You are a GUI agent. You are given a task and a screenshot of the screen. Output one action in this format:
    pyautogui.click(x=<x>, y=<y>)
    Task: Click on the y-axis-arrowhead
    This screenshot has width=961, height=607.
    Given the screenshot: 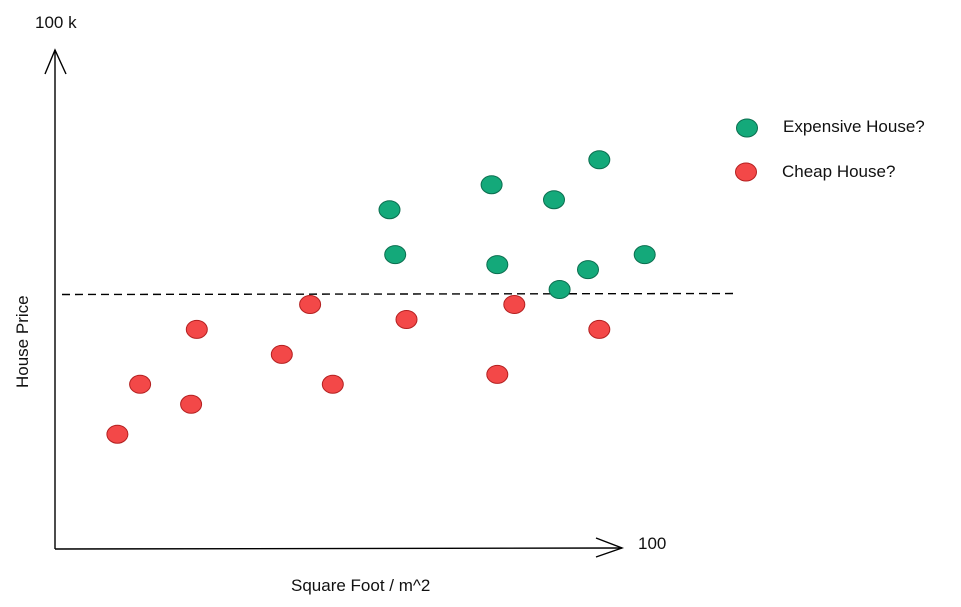 What is the action you would take?
    pyautogui.click(x=55, y=61)
    